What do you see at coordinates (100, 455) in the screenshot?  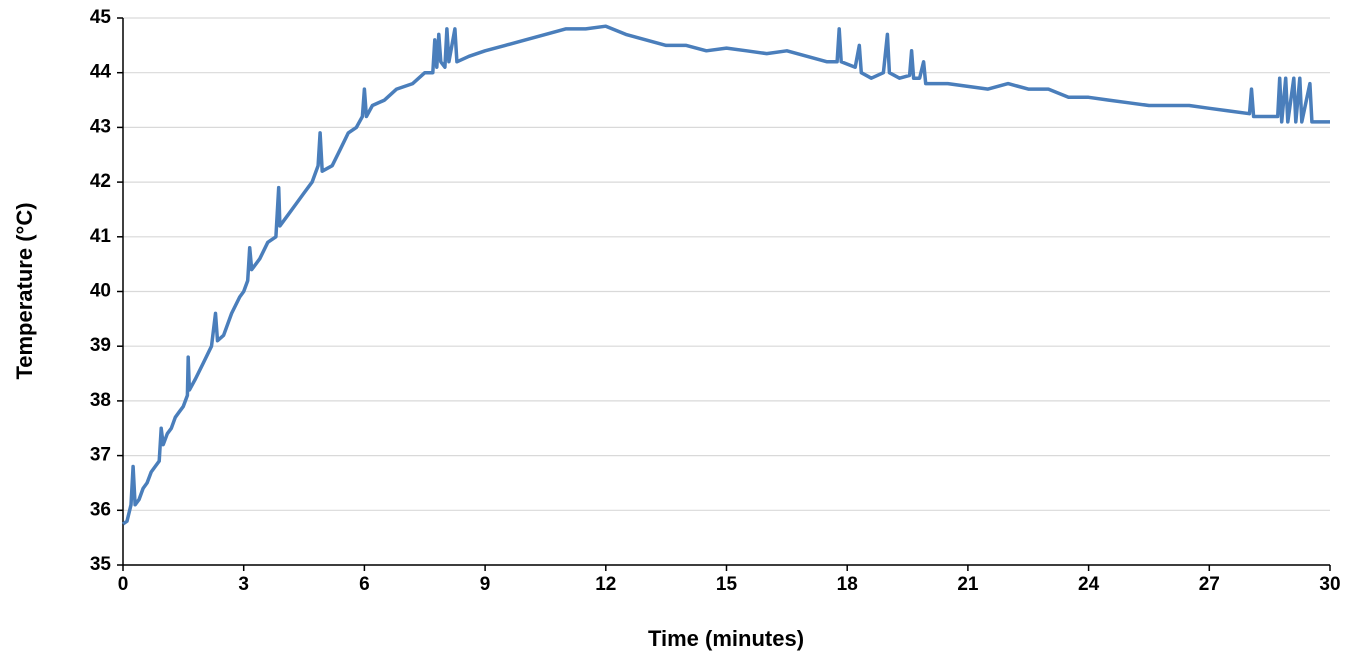 I see `y-tick-label: 37` at bounding box center [100, 455].